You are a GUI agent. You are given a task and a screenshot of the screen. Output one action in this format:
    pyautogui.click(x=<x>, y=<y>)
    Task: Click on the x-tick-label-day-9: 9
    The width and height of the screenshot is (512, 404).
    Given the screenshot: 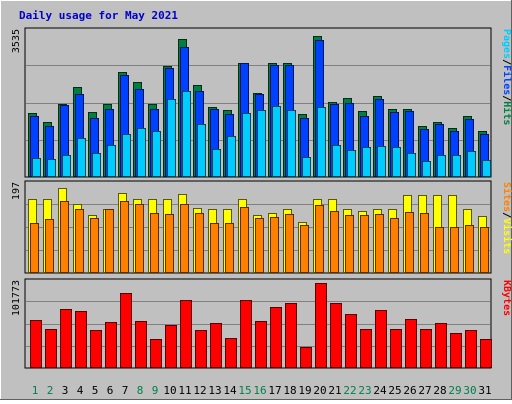 What is the action you would take?
    pyautogui.click(x=155, y=390)
    